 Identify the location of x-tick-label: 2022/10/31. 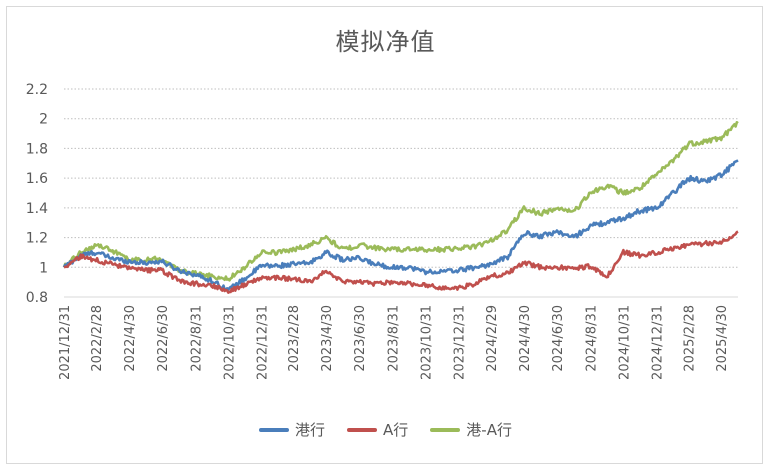
(229, 342).